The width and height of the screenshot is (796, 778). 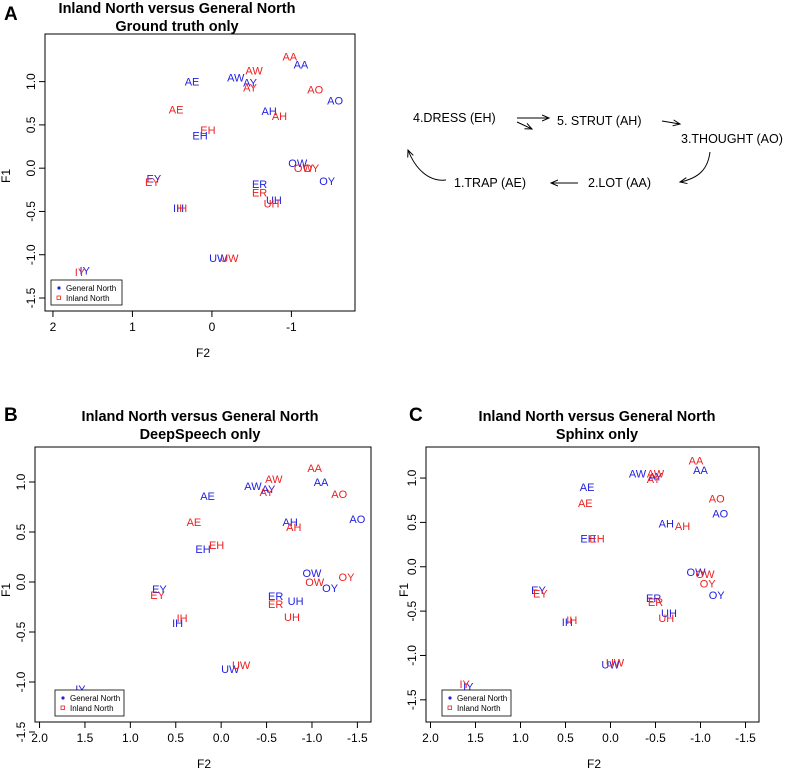 What do you see at coordinates (207, 131) in the screenshot?
I see `chart-a-inland-point-eh: EH` at bounding box center [207, 131].